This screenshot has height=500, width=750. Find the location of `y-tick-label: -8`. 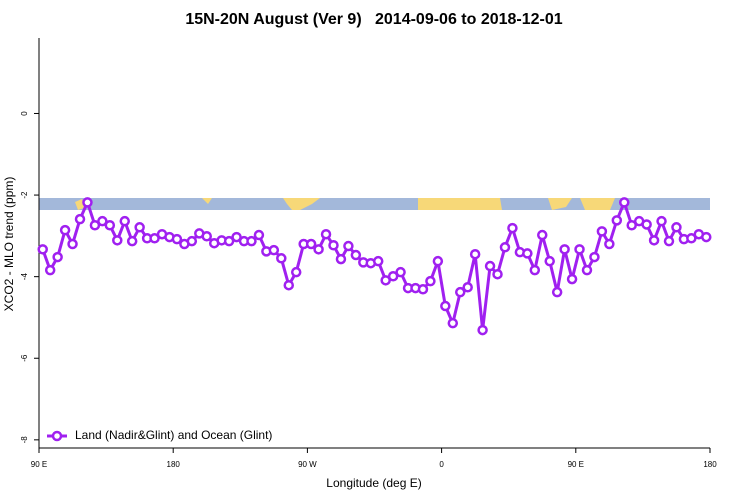

y-tick-label: -8 is located at coordinates (24, 440).